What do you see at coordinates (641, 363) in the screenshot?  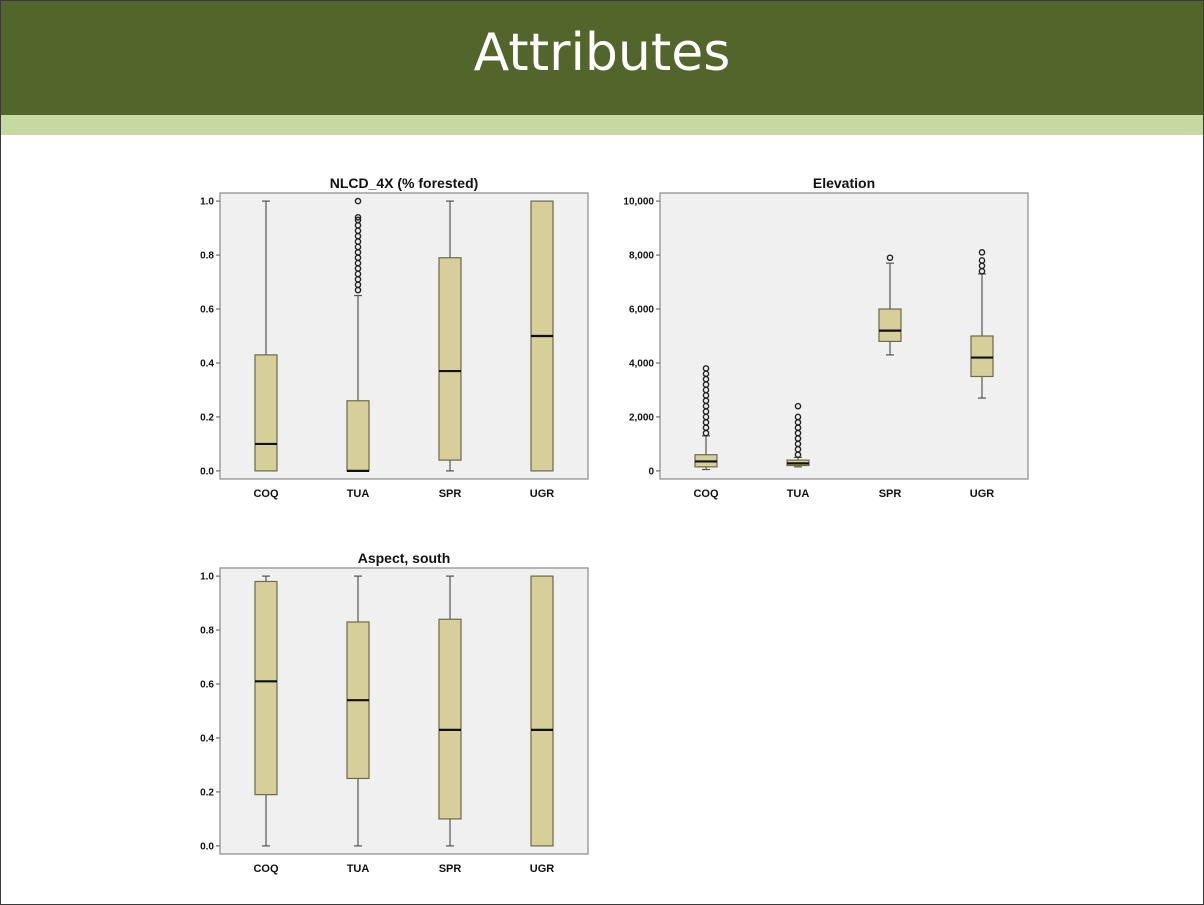 I see `y-tick-label: 4,000` at bounding box center [641, 363].